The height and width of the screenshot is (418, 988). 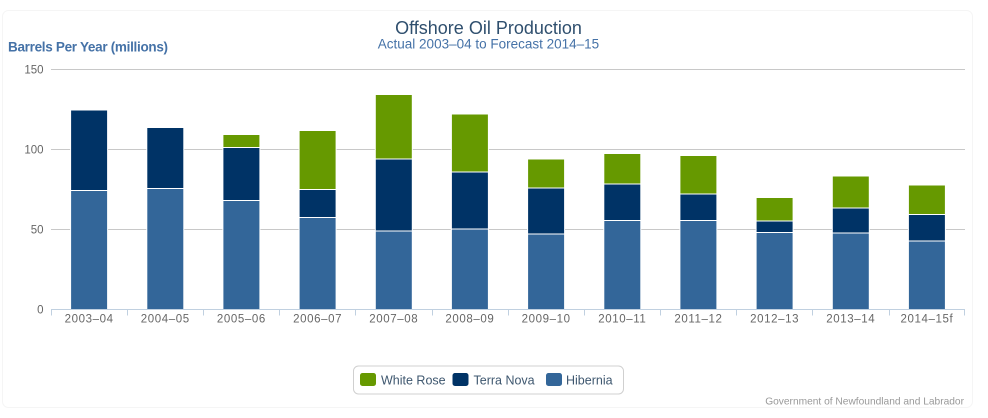 I want to click on svg-text: 150, so click(x=33, y=70).